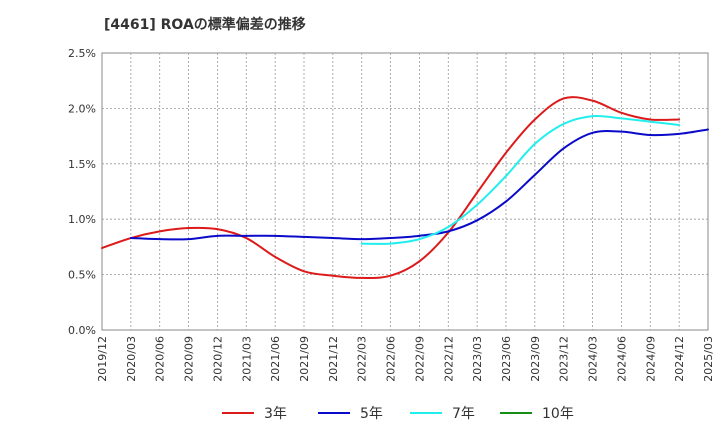 This screenshot has width=720, height=440. I want to click on x-tick-label: 2024/09, so click(650, 359).